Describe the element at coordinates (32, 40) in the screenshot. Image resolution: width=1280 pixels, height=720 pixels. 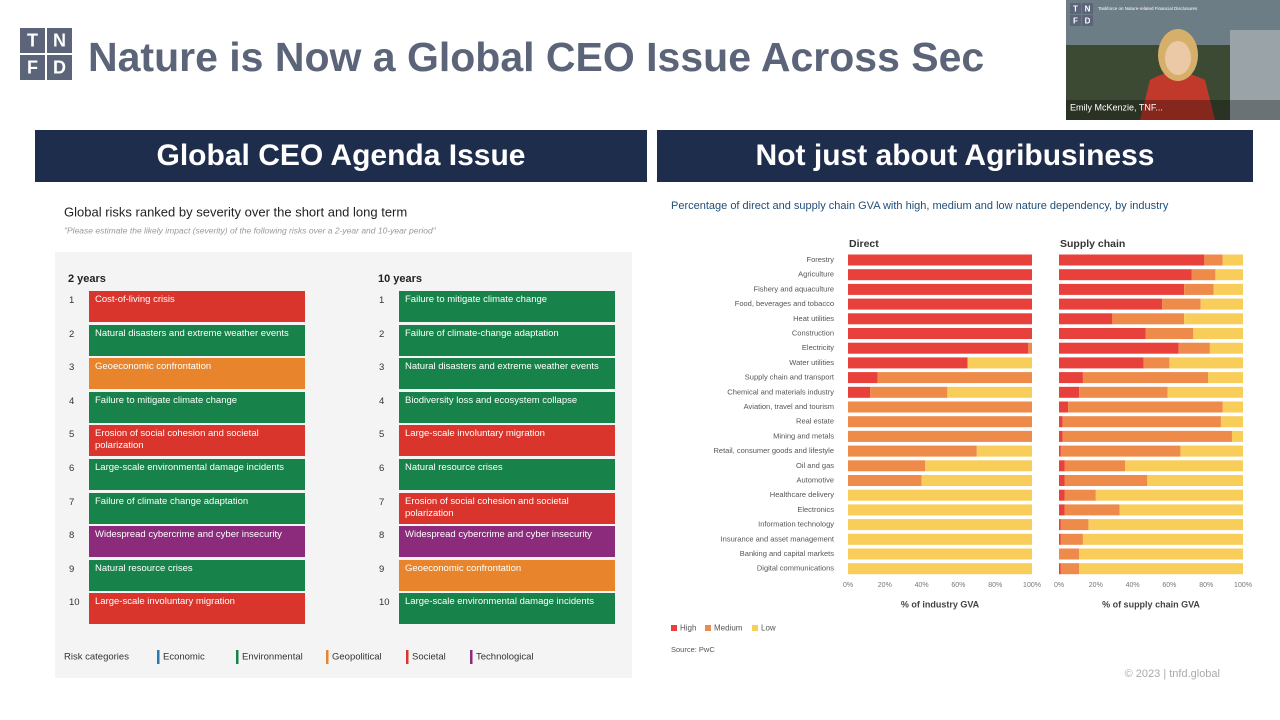
I see `logo-letter: T` at that location.